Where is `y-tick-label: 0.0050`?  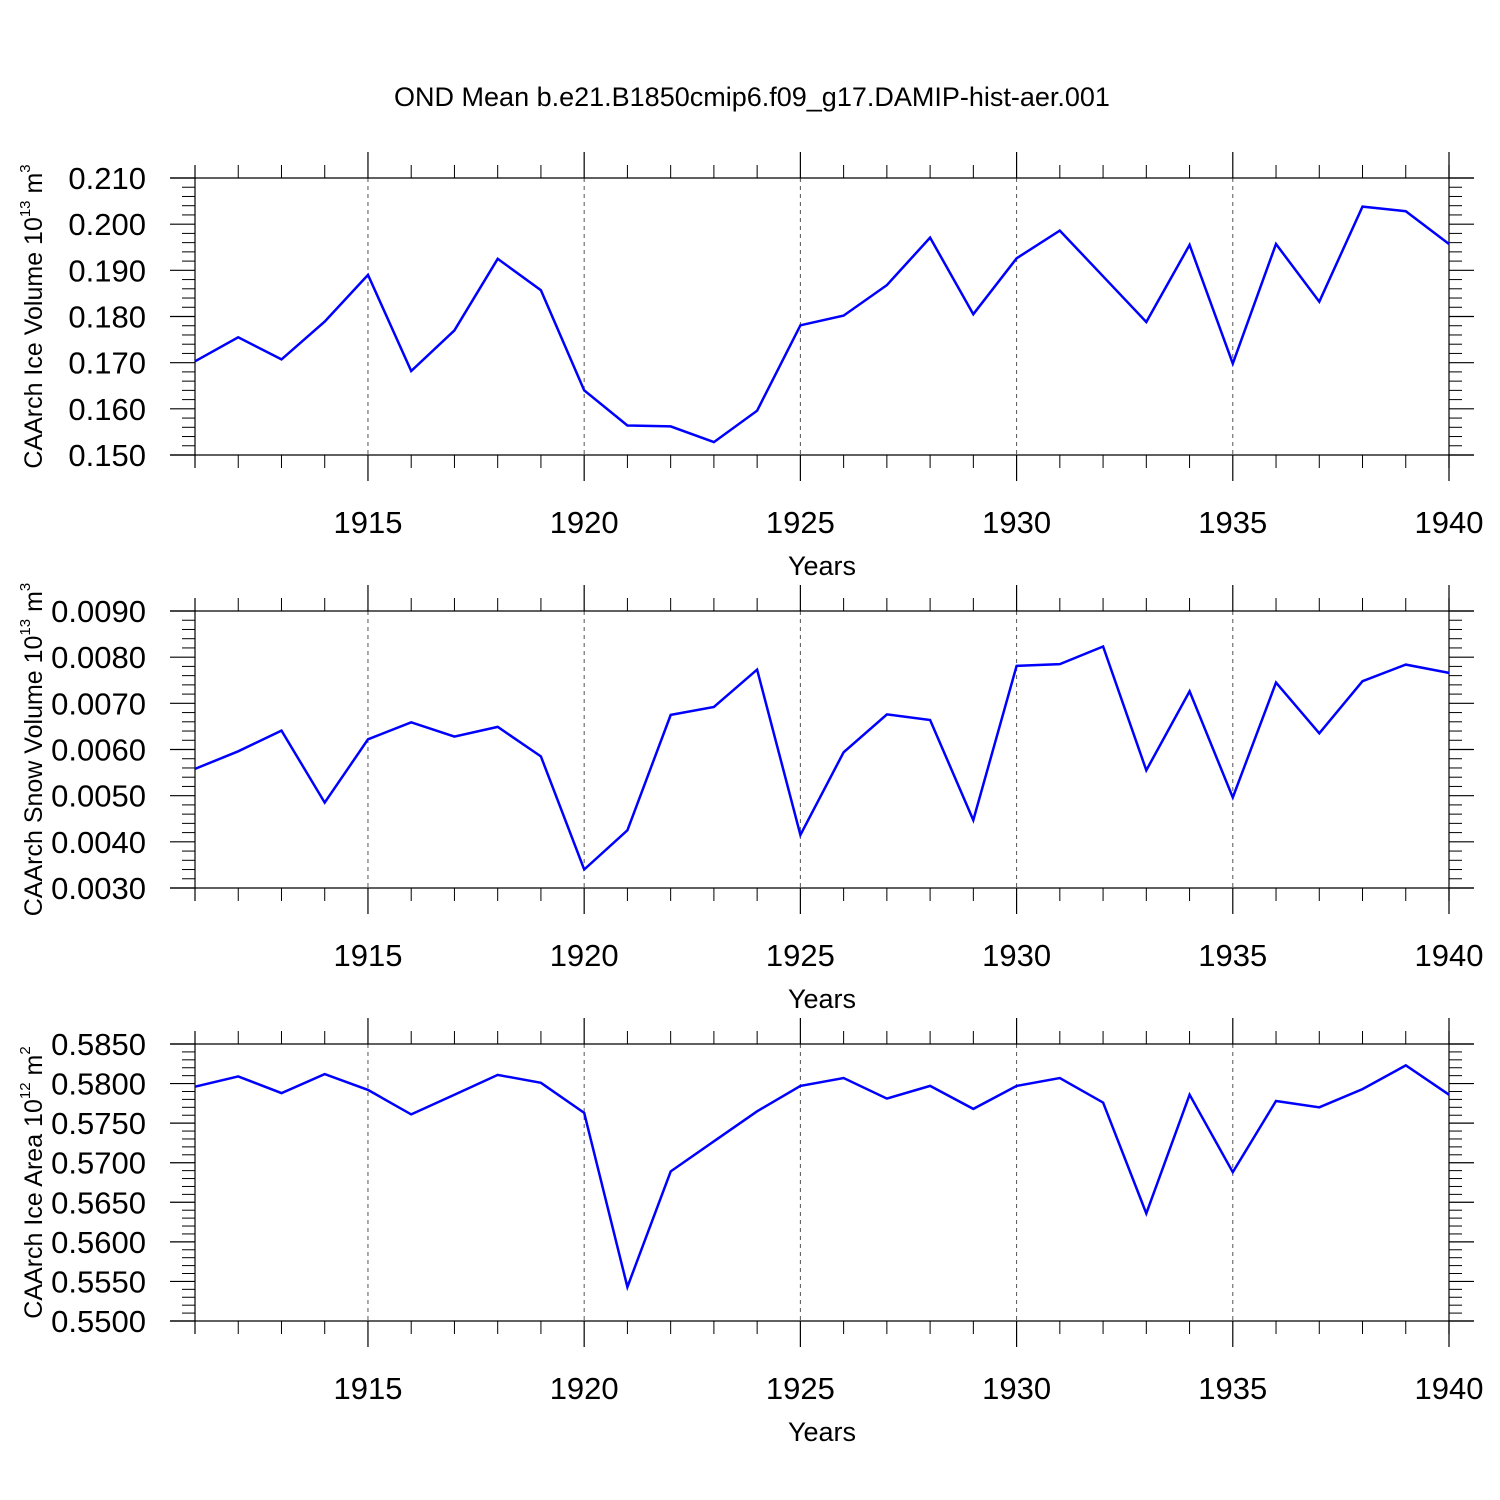 y-tick-label: 0.0050 is located at coordinates (98, 796).